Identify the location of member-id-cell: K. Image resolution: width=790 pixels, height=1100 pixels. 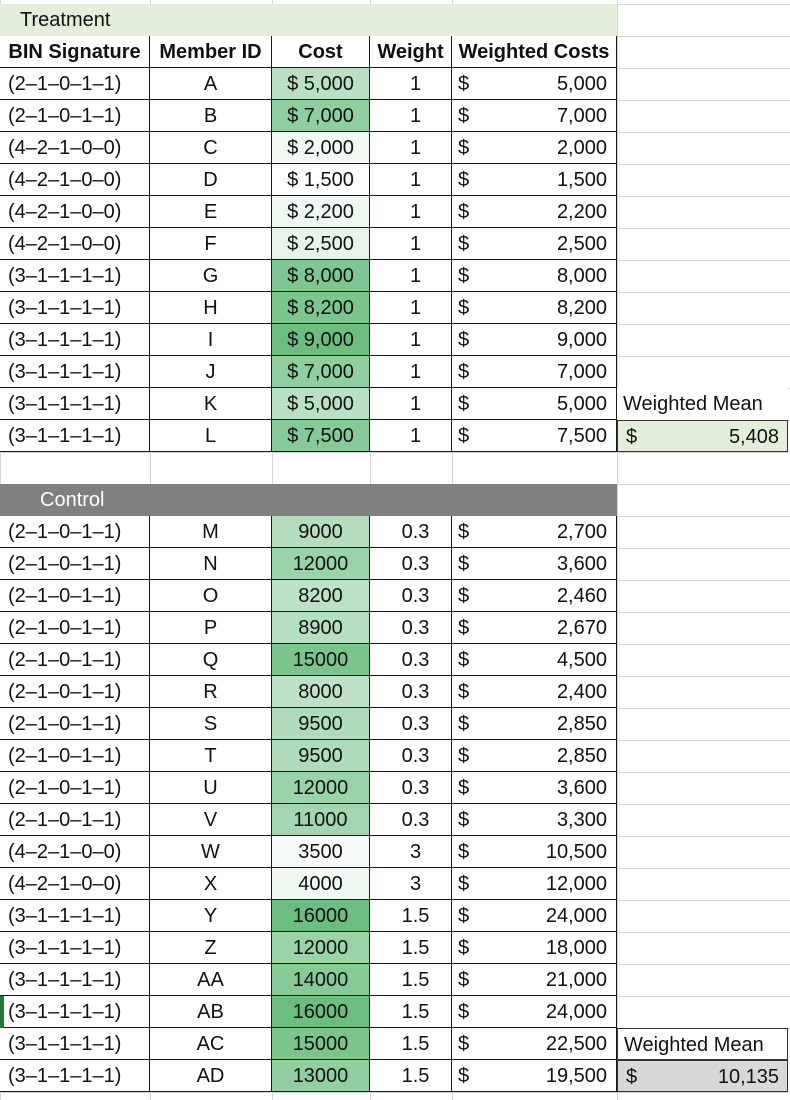
(211, 404).